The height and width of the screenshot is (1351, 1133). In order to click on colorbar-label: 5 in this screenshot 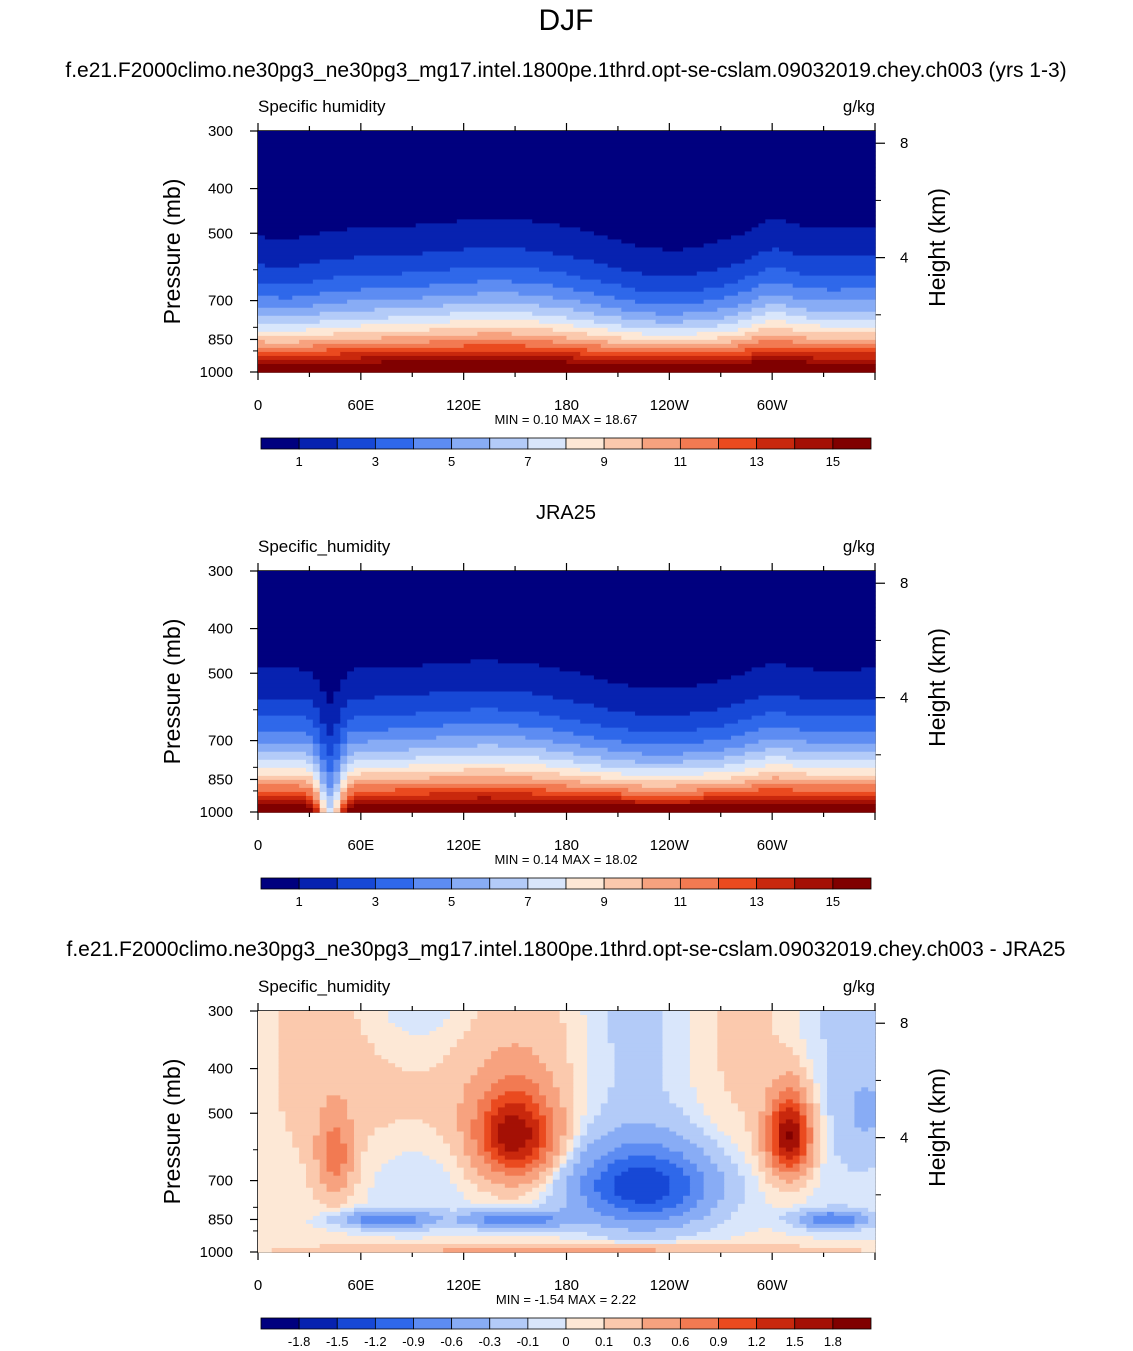, I will do `click(451, 461)`.